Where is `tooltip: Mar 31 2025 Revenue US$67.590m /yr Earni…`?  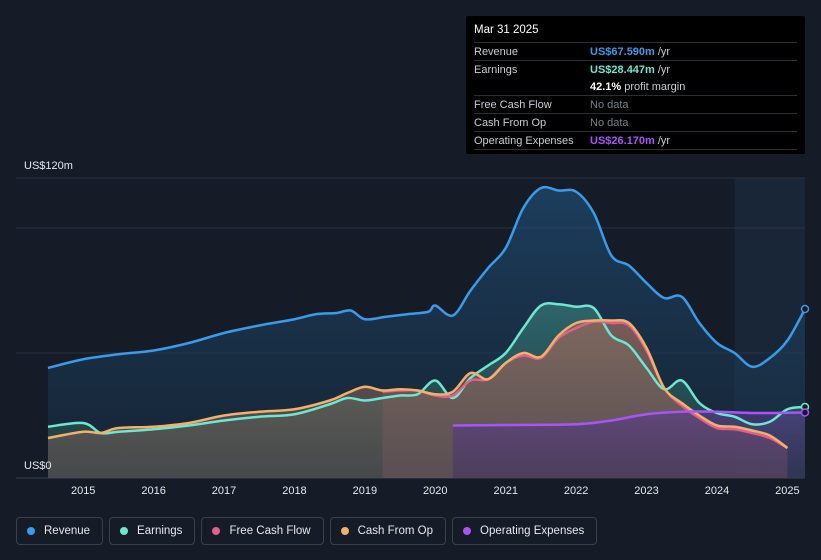 tooltip: Mar 31 2025 Revenue US$67.590m /yr Earni… is located at coordinates (635, 85).